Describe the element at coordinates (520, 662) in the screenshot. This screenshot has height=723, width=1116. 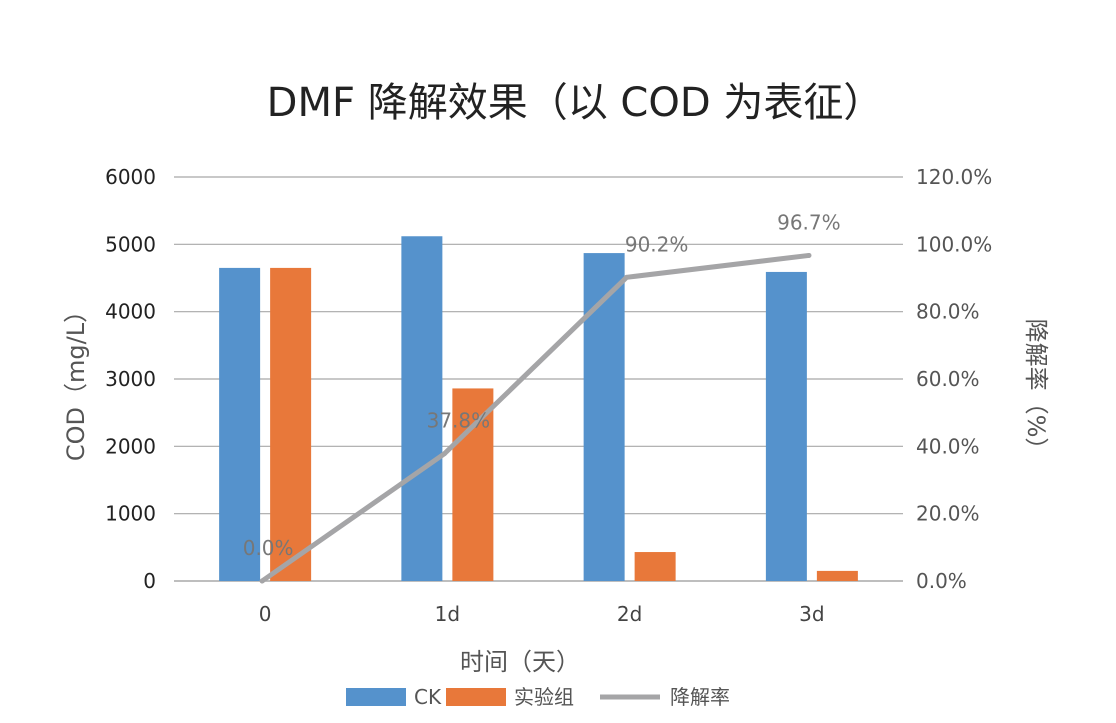
I see `x-axis-title: 时间（天）` at that location.